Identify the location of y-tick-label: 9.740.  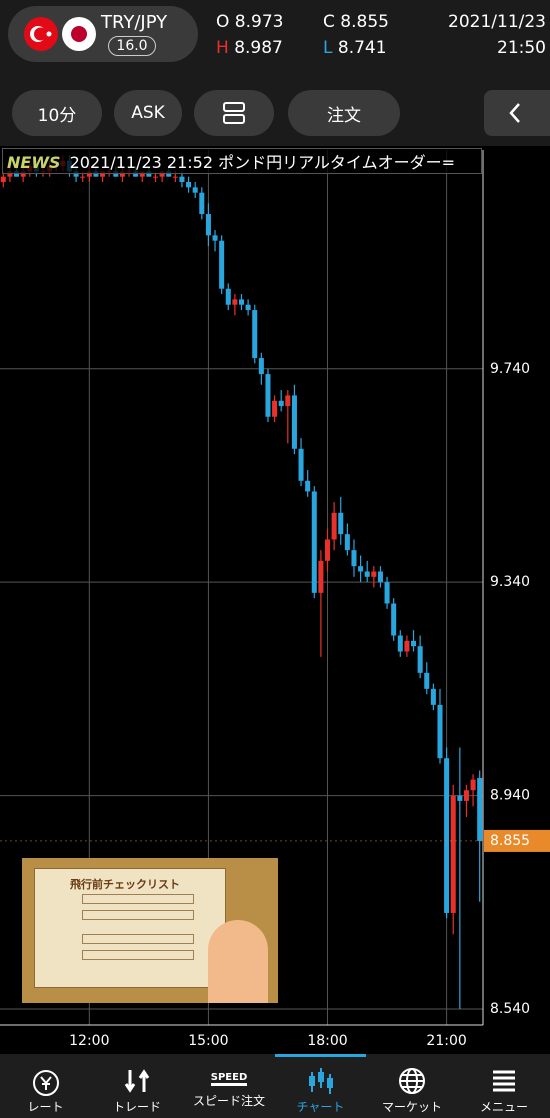
(510, 369).